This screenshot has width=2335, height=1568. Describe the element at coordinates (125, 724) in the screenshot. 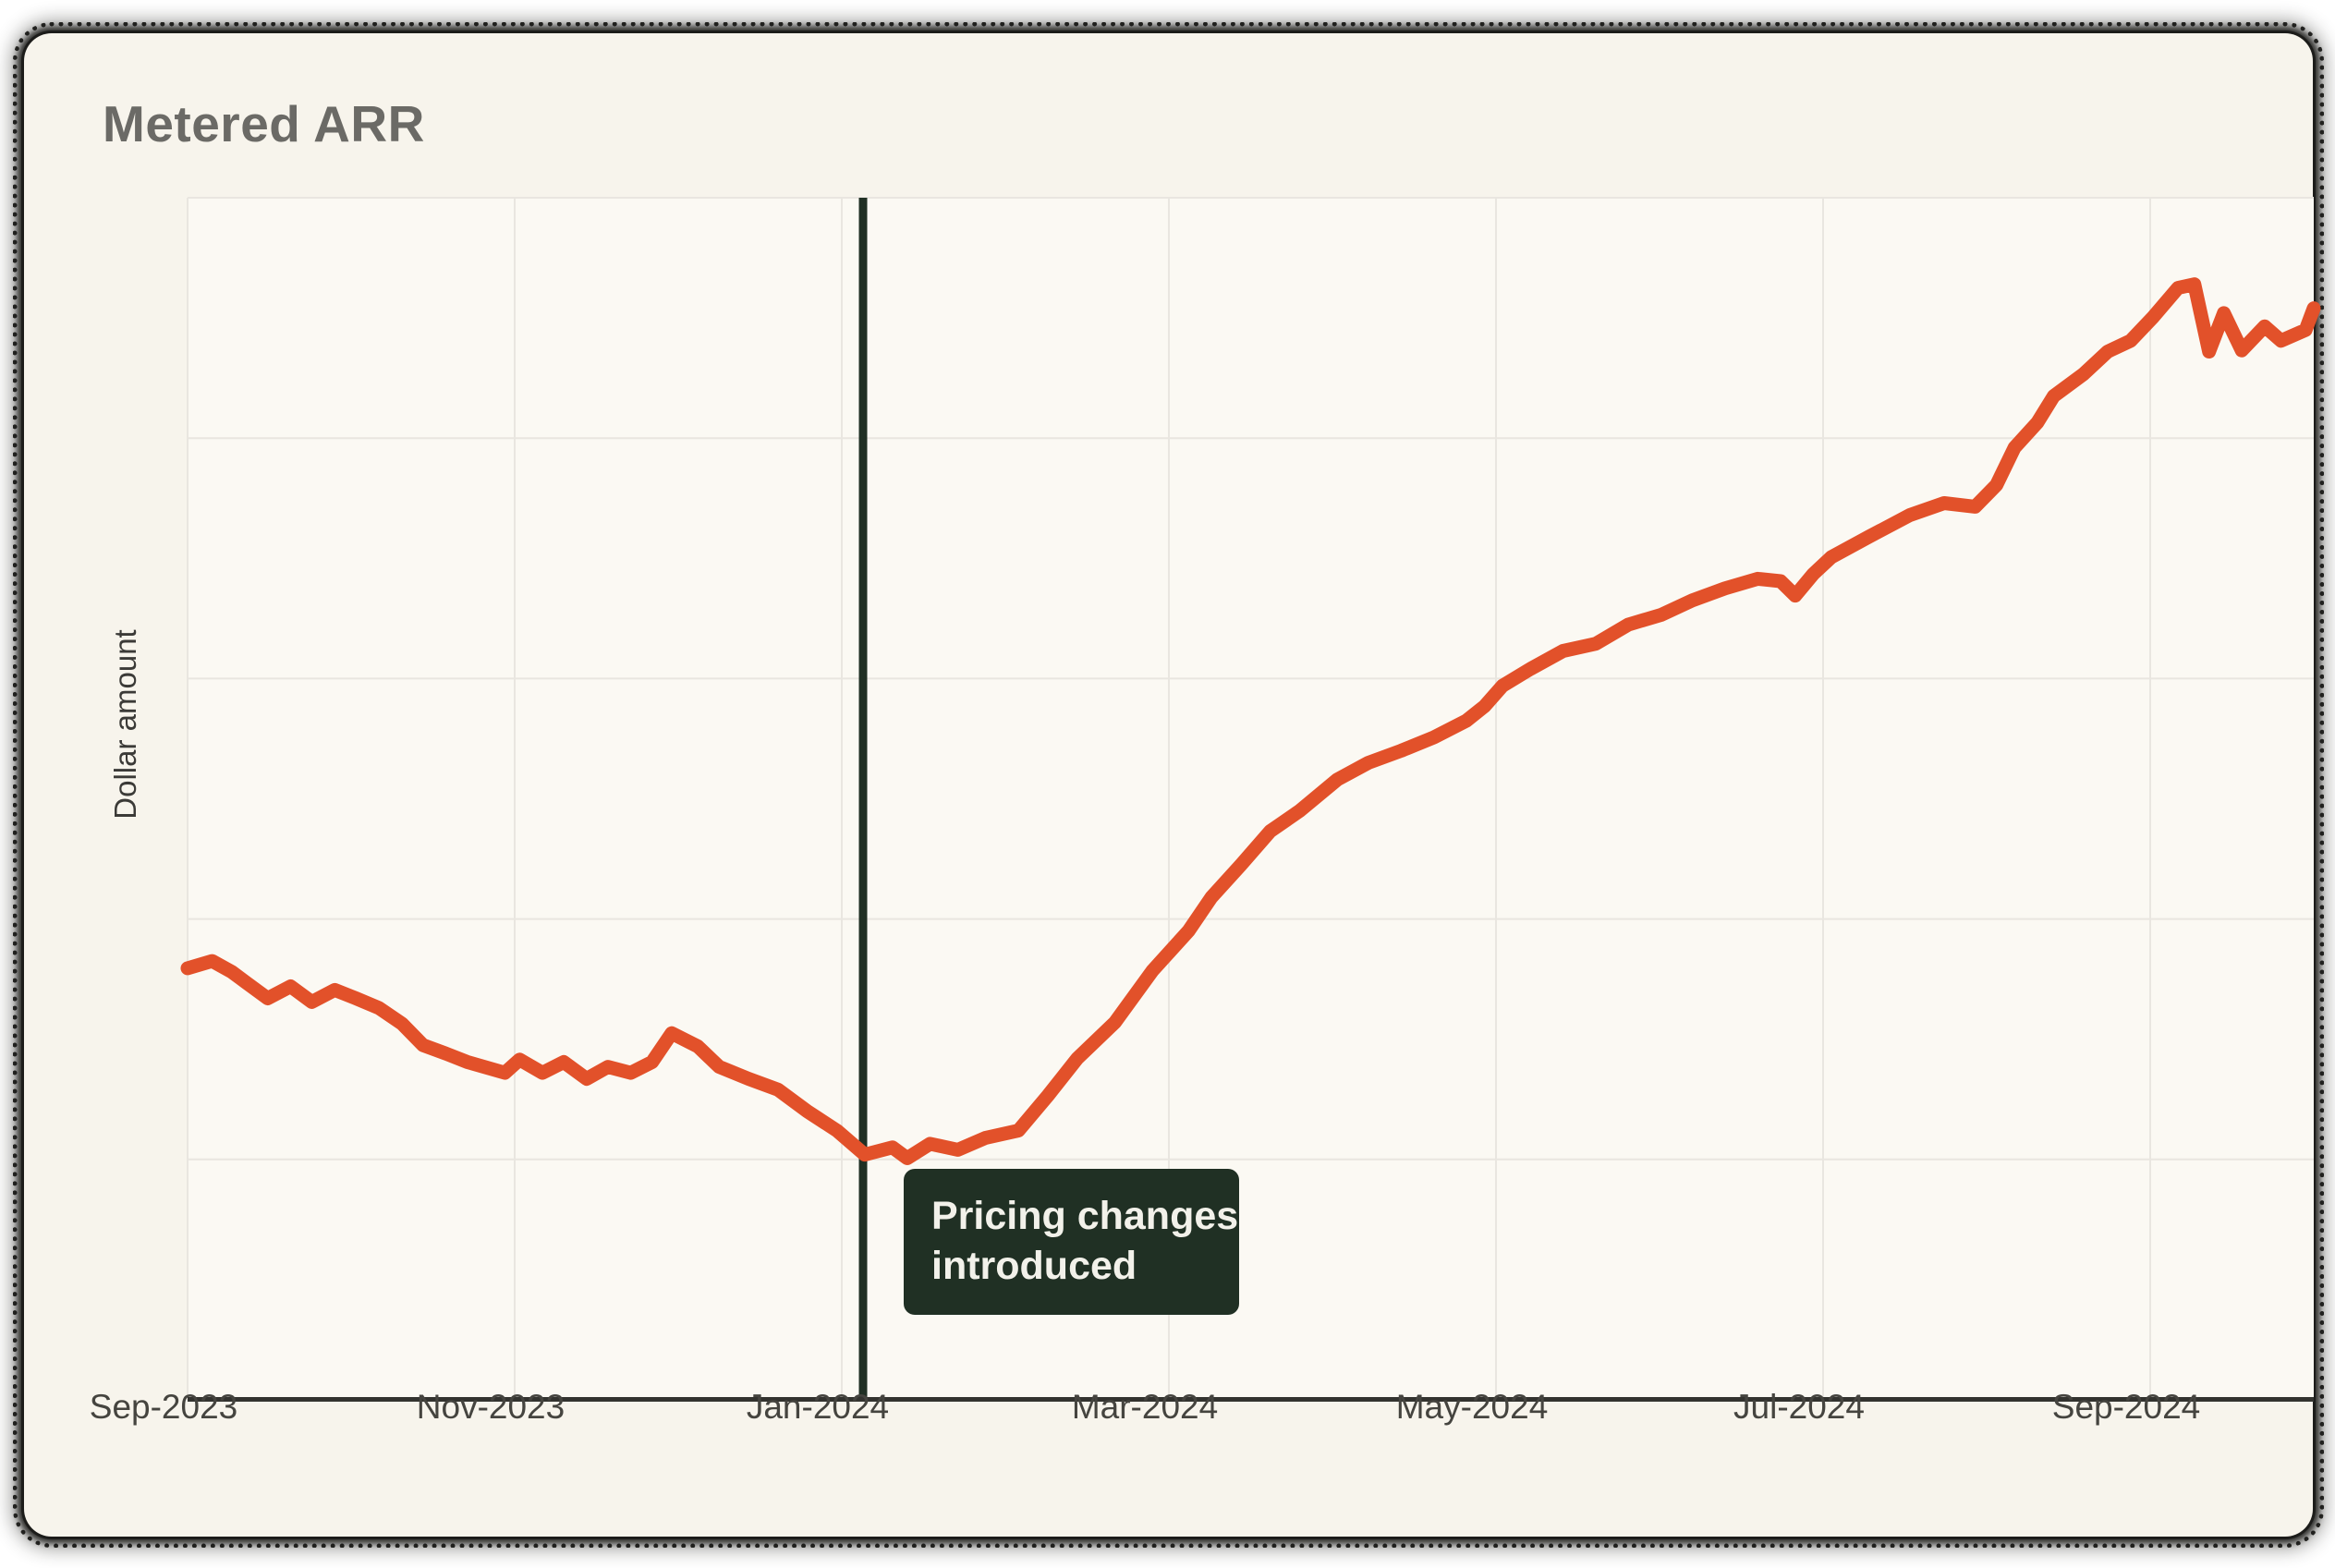

I see `y-axis-title: Dollar amount` at that location.